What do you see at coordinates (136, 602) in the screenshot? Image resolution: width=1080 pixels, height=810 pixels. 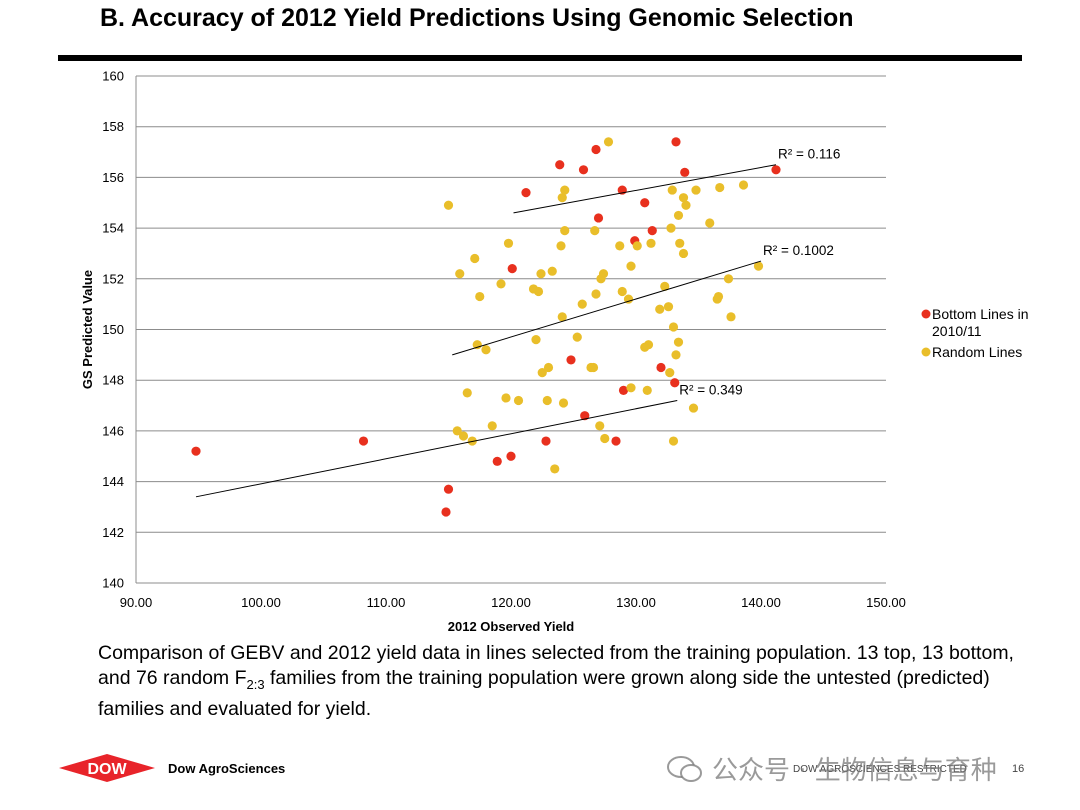 I see `x-tick-label: 90.00` at bounding box center [136, 602].